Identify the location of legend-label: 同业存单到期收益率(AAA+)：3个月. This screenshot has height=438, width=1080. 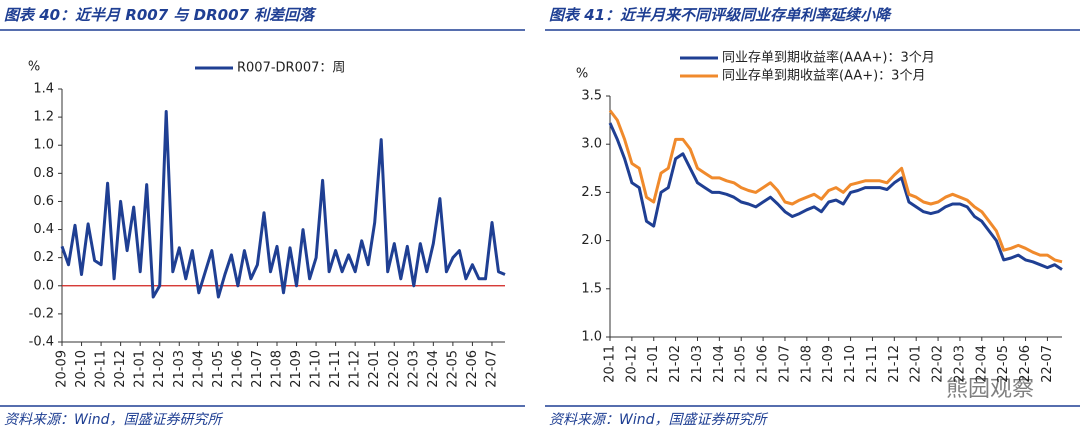
(828, 58).